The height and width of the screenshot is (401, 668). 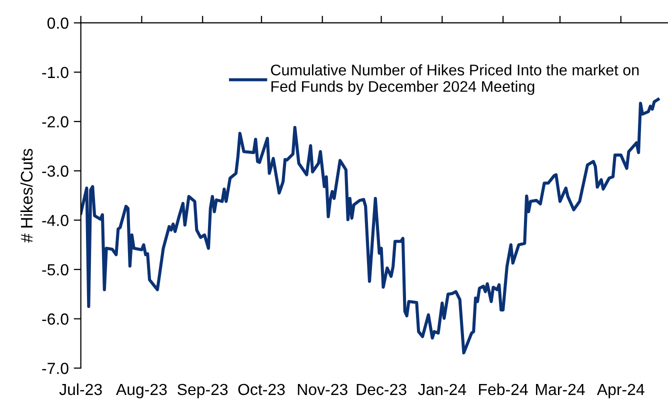 I want to click on y-tick-label: -1.0, so click(x=55, y=72).